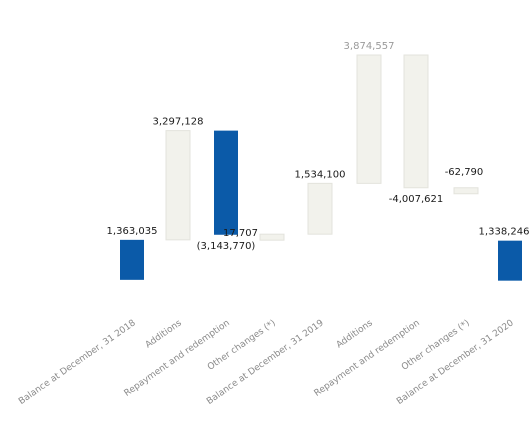  I want to click on bar-3-repayment-and-redemption, so click(226, 182).